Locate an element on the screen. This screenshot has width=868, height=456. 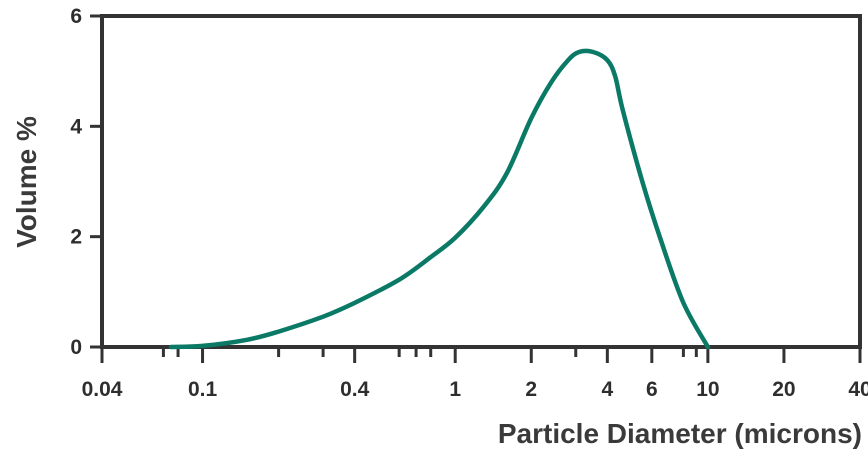
x-tick-label: 10 is located at coordinates (707, 389).